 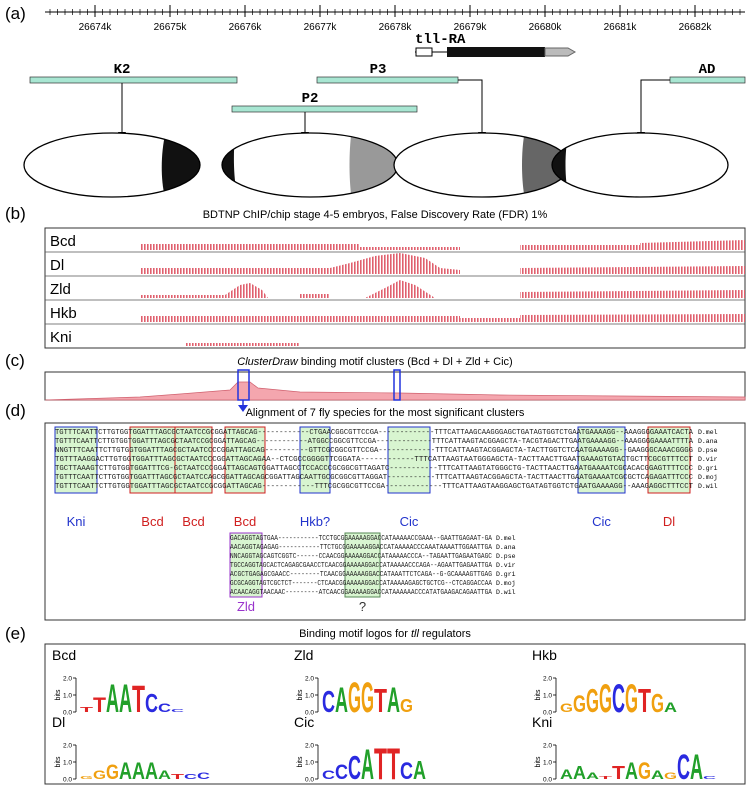 I want to click on motif-label: Zld, so click(x=246, y=606).